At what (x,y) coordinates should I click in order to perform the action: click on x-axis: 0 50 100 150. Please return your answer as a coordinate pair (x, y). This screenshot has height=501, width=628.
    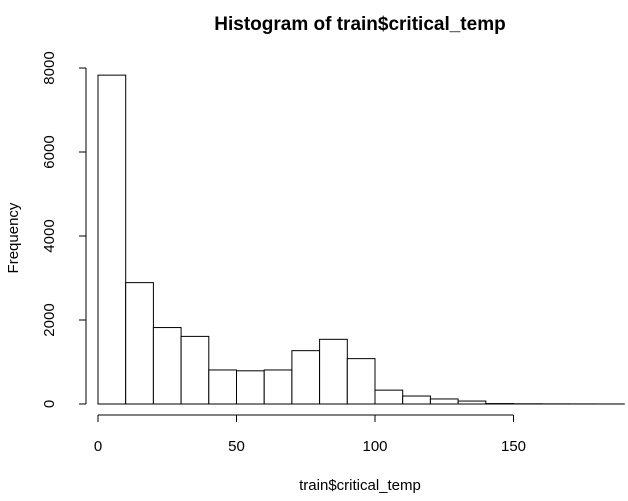
    Looking at the image, I should click on (310, 434).